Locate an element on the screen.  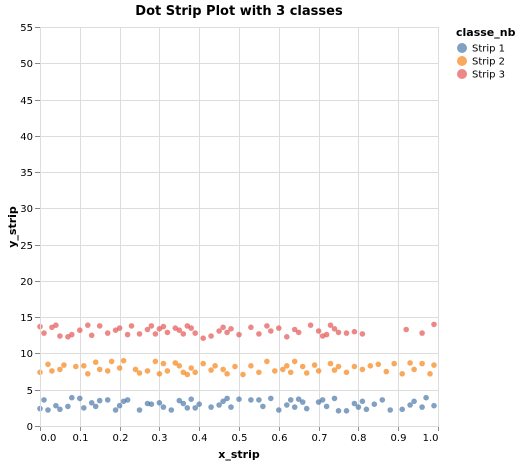
y-tick-label: 10 is located at coordinates (26, 354).